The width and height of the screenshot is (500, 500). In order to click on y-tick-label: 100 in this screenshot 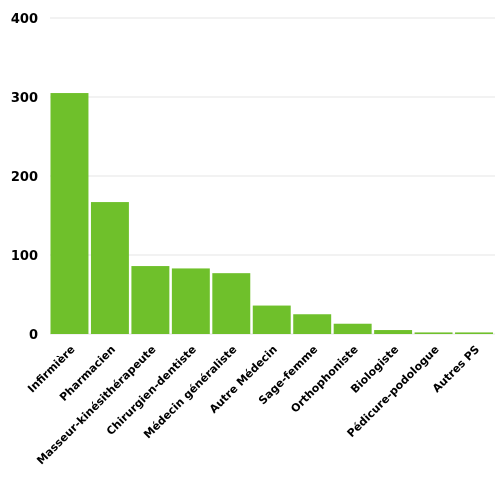, I will do `click(24, 256)`.